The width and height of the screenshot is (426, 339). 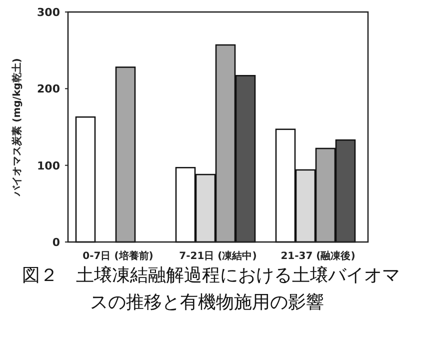 I want to click on y-axis-title: バイオマス炭素 (mg/kg乾土), so click(x=17, y=127).